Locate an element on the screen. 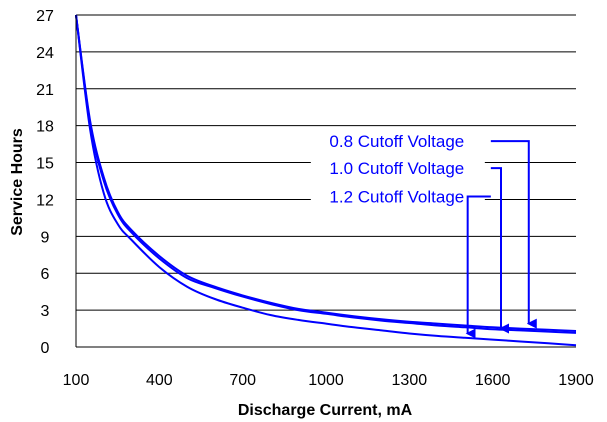  annotation-label: 1.2 Cutoff Voltage is located at coordinates (396, 196).